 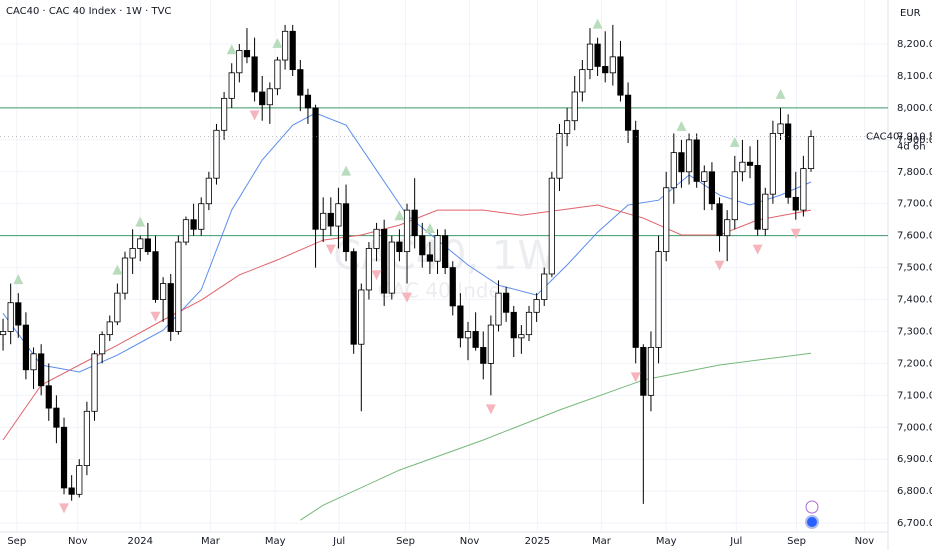 What do you see at coordinates (914, 268) in the screenshot?
I see `y-tick-label: 7,500.00` at bounding box center [914, 268].